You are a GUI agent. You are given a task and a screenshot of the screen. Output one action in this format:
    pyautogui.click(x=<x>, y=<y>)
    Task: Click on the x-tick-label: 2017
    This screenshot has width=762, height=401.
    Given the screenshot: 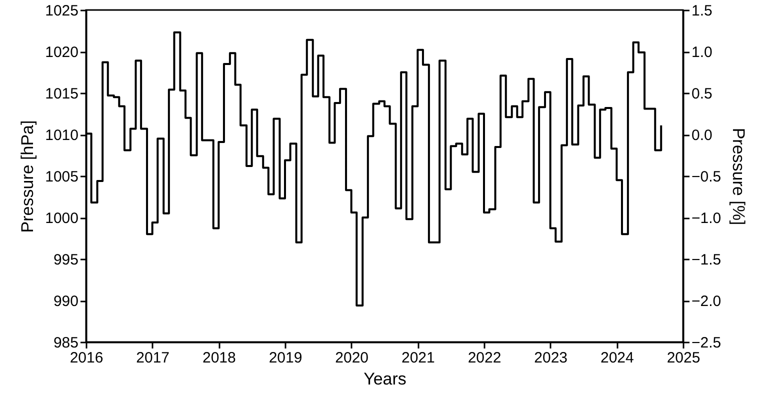 What is the action you would take?
    pyautogui.click(x=153, y=358)
    